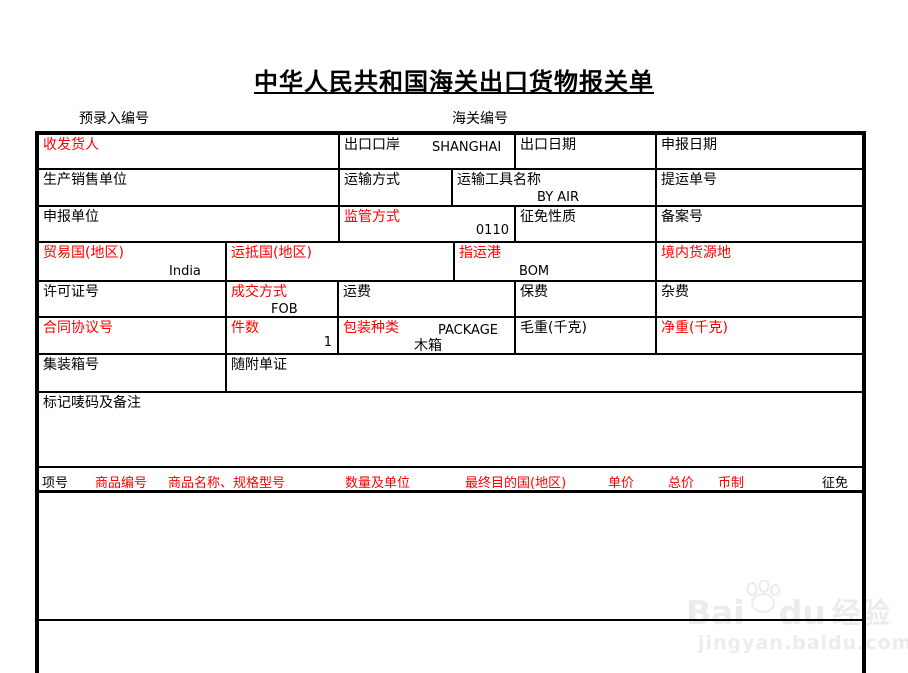 Image resolution: width=908 pixels, height=673 pixels. What do you see at coordinates (553, 187) in the screenshot?
I see `cell-transport-name: 运输工具名称 BY AIR` at bounding box center [553, 187].